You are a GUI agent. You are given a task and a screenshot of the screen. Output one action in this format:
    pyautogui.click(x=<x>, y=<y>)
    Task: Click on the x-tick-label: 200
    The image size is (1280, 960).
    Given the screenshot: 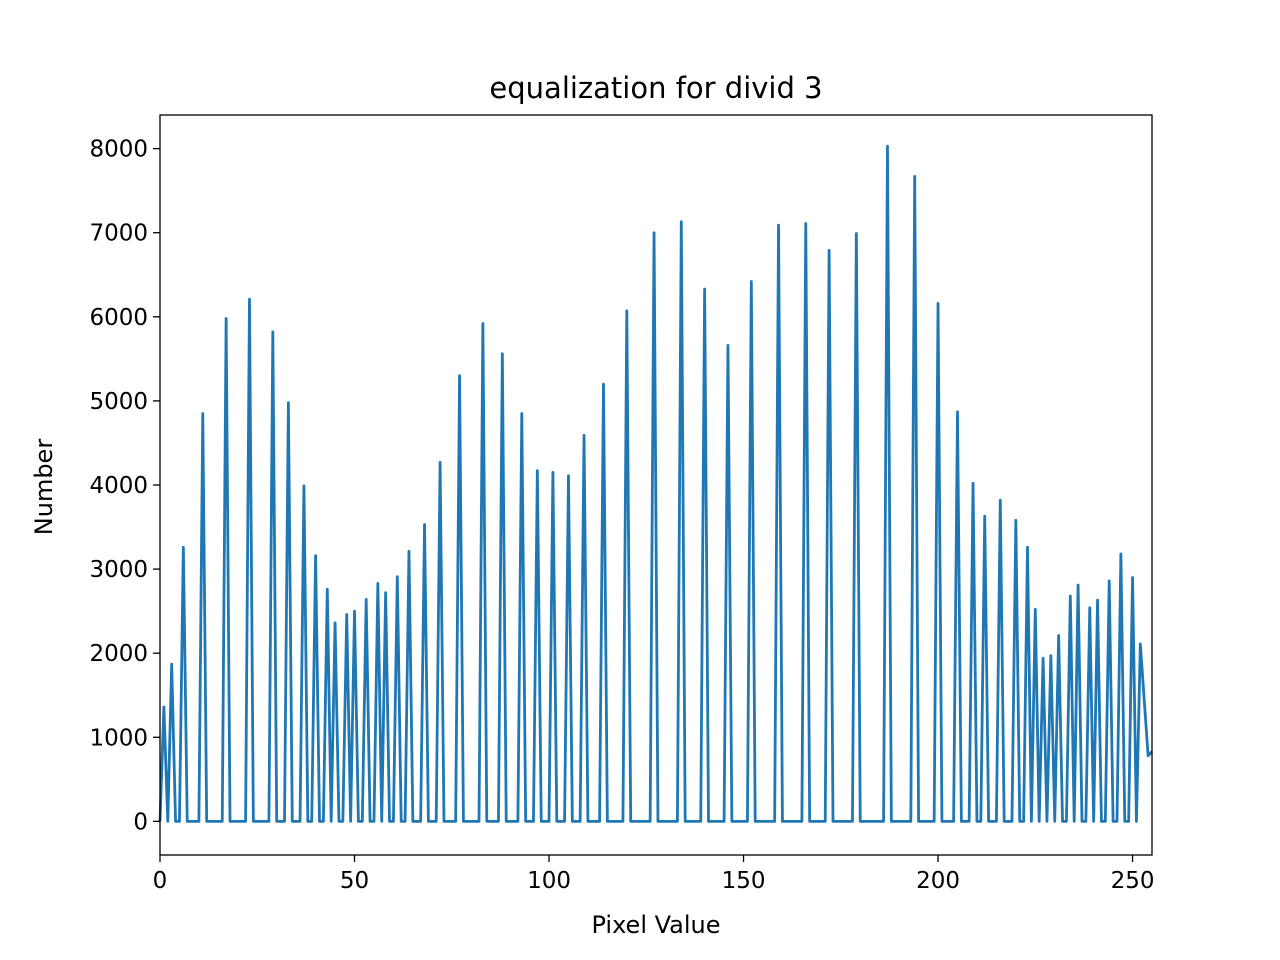 What is the action you would take?
    pyautogui.click(x=938, y=881)
    